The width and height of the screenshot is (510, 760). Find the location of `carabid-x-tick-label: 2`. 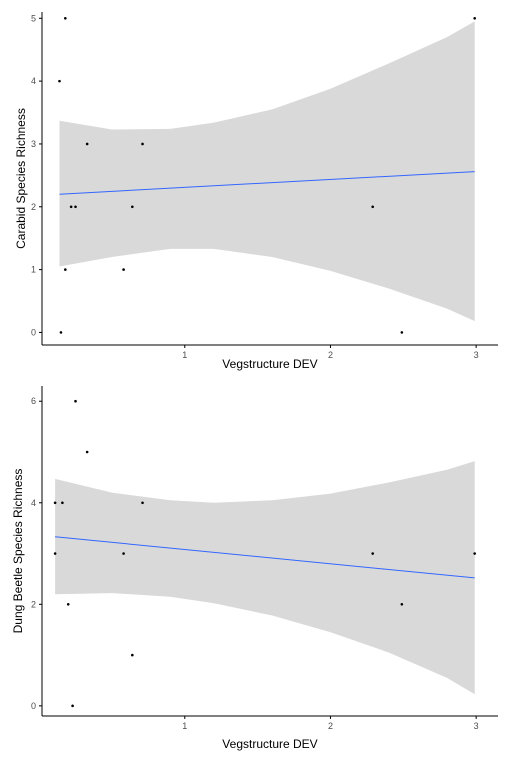

carabid-x-tick-label: 2 is located at coordinates (330, 355).